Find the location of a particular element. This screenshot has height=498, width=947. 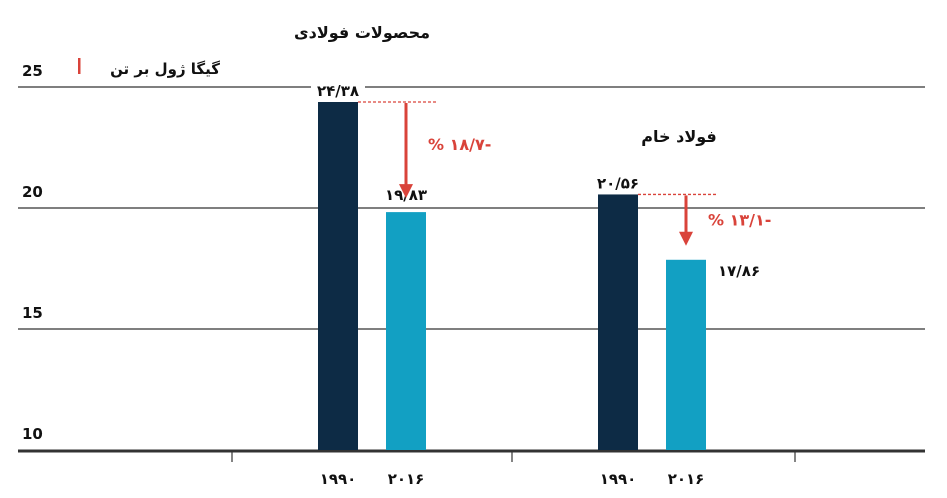

value-label-1-1: ۱۷/۸۶ is located at coordinates (739, 271).